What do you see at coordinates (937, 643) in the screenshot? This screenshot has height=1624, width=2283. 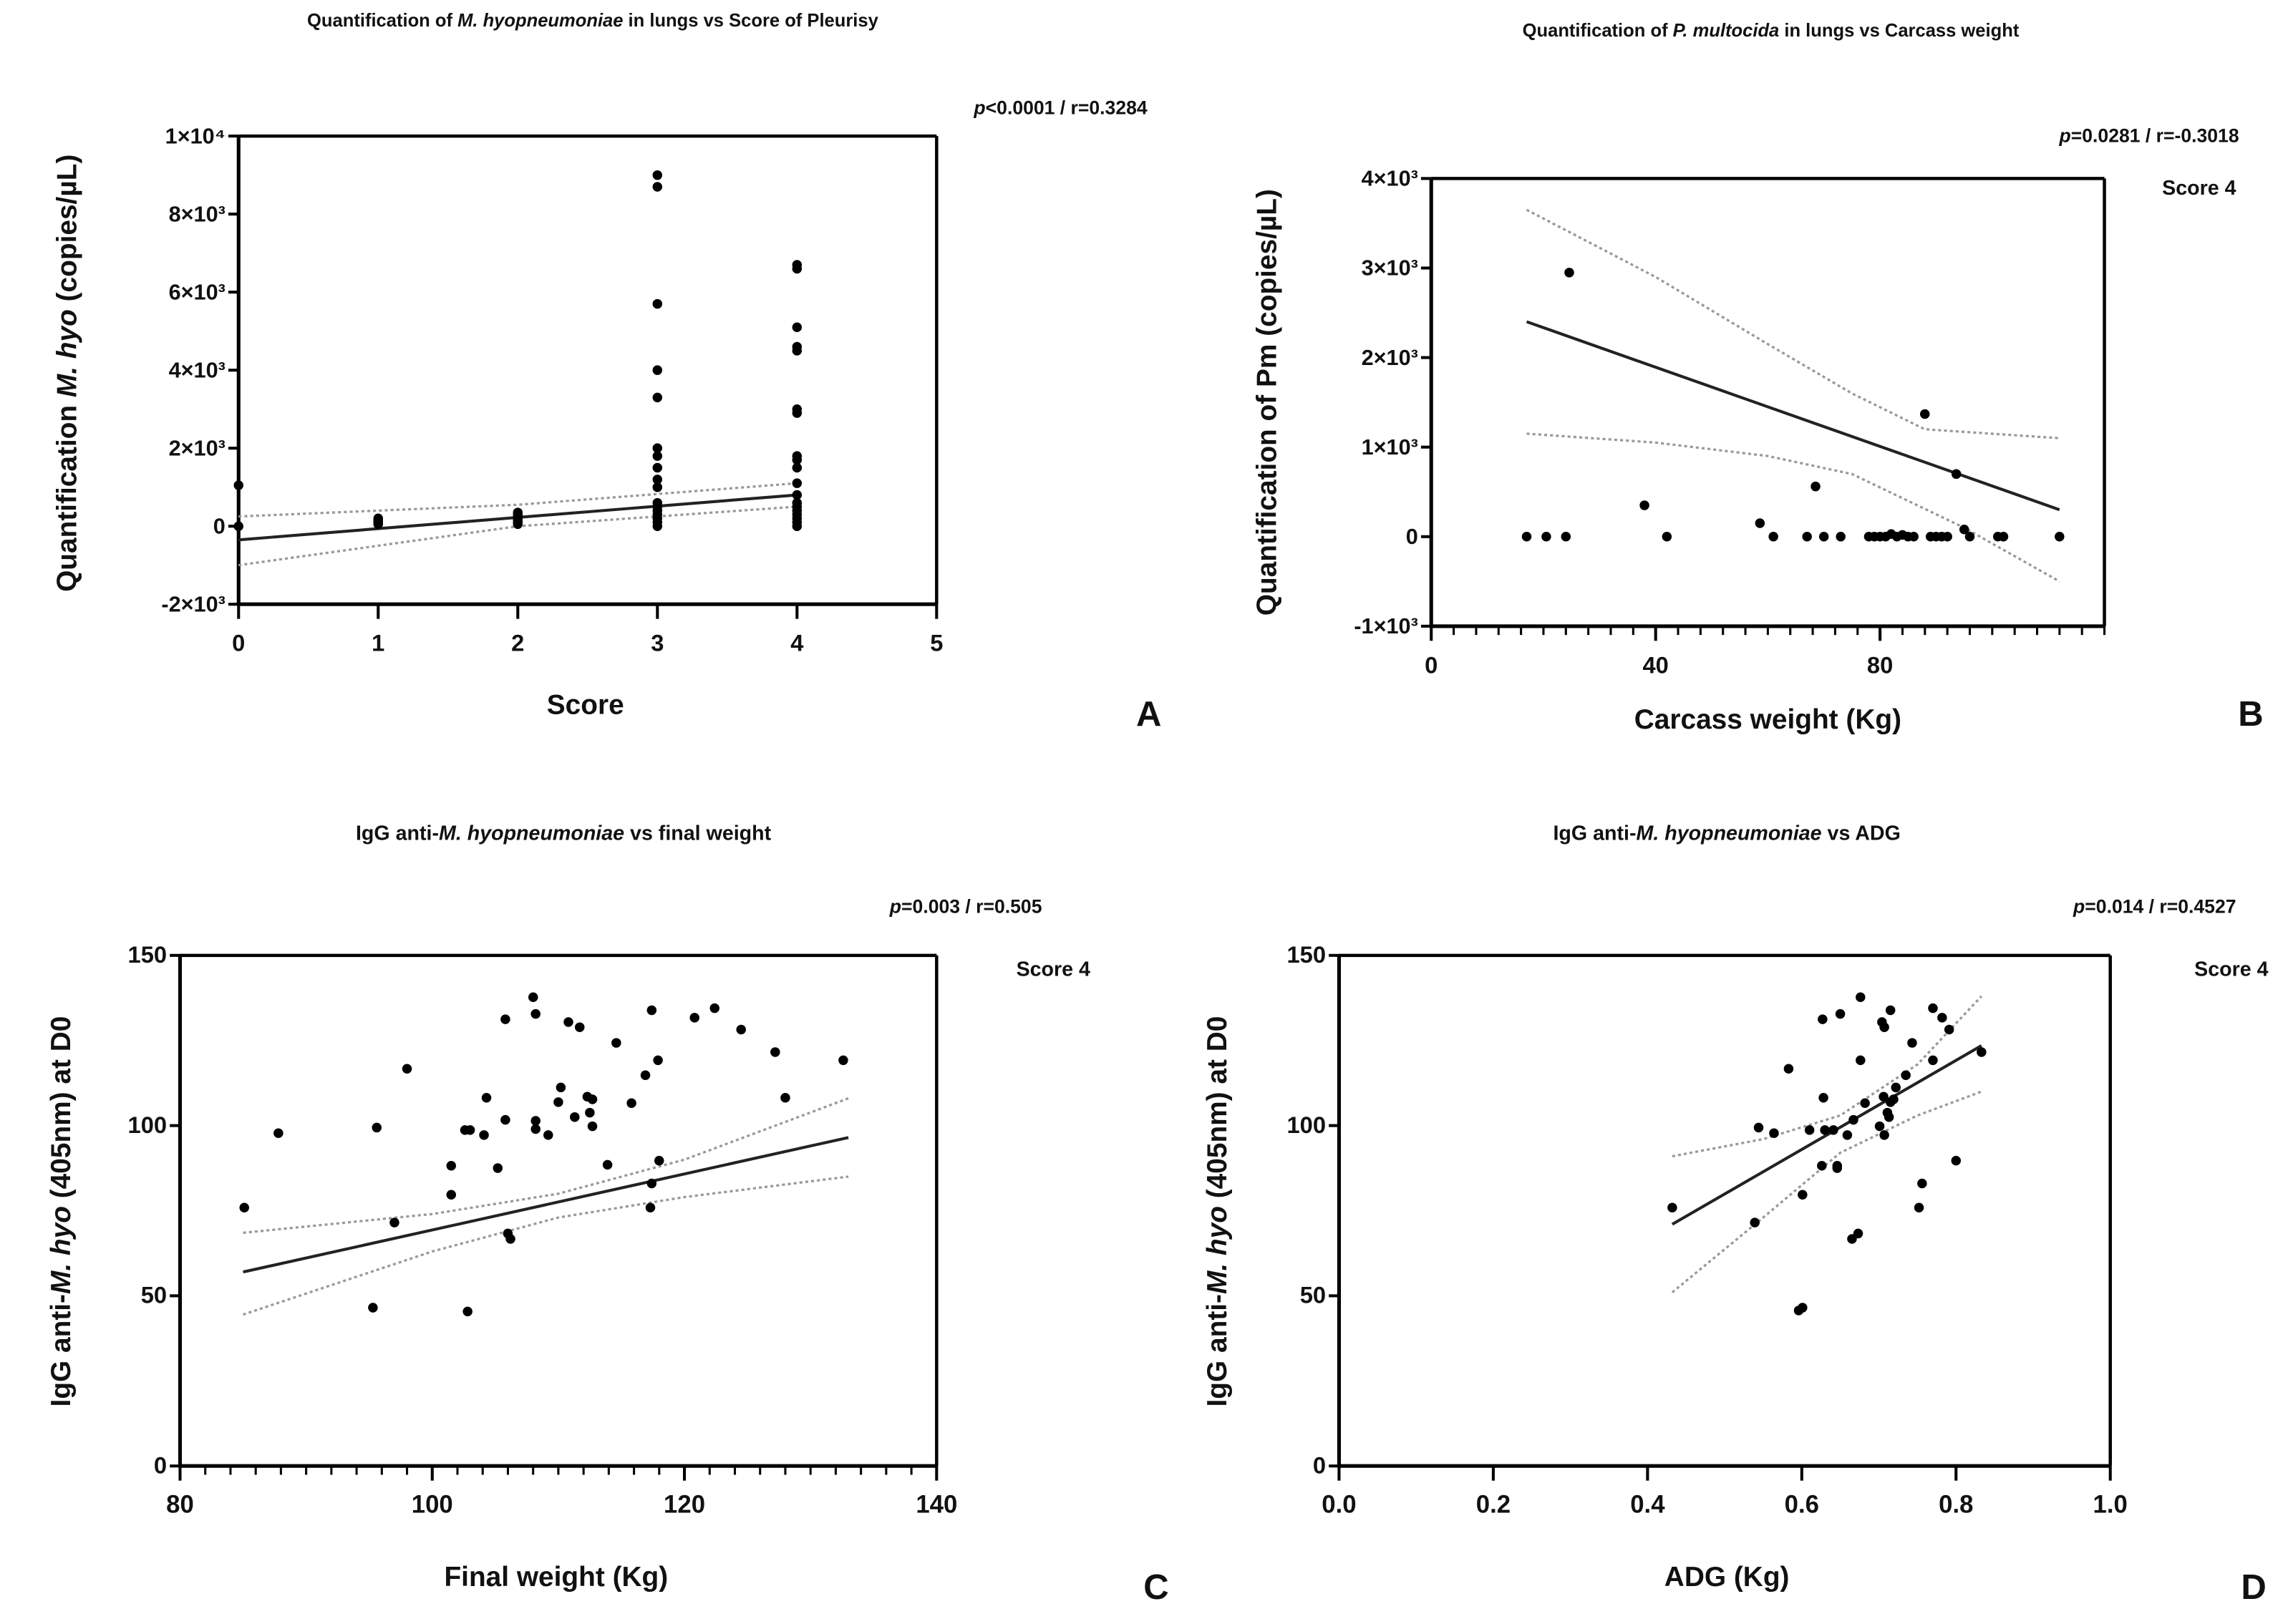 I see `x-tick-label: 5` at bounding box center [937, 643].